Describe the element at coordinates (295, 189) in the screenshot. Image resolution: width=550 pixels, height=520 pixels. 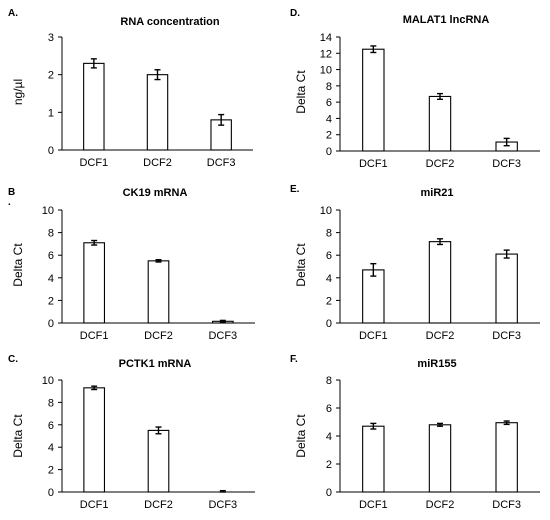
I see `panel-letter: E.` at that location.